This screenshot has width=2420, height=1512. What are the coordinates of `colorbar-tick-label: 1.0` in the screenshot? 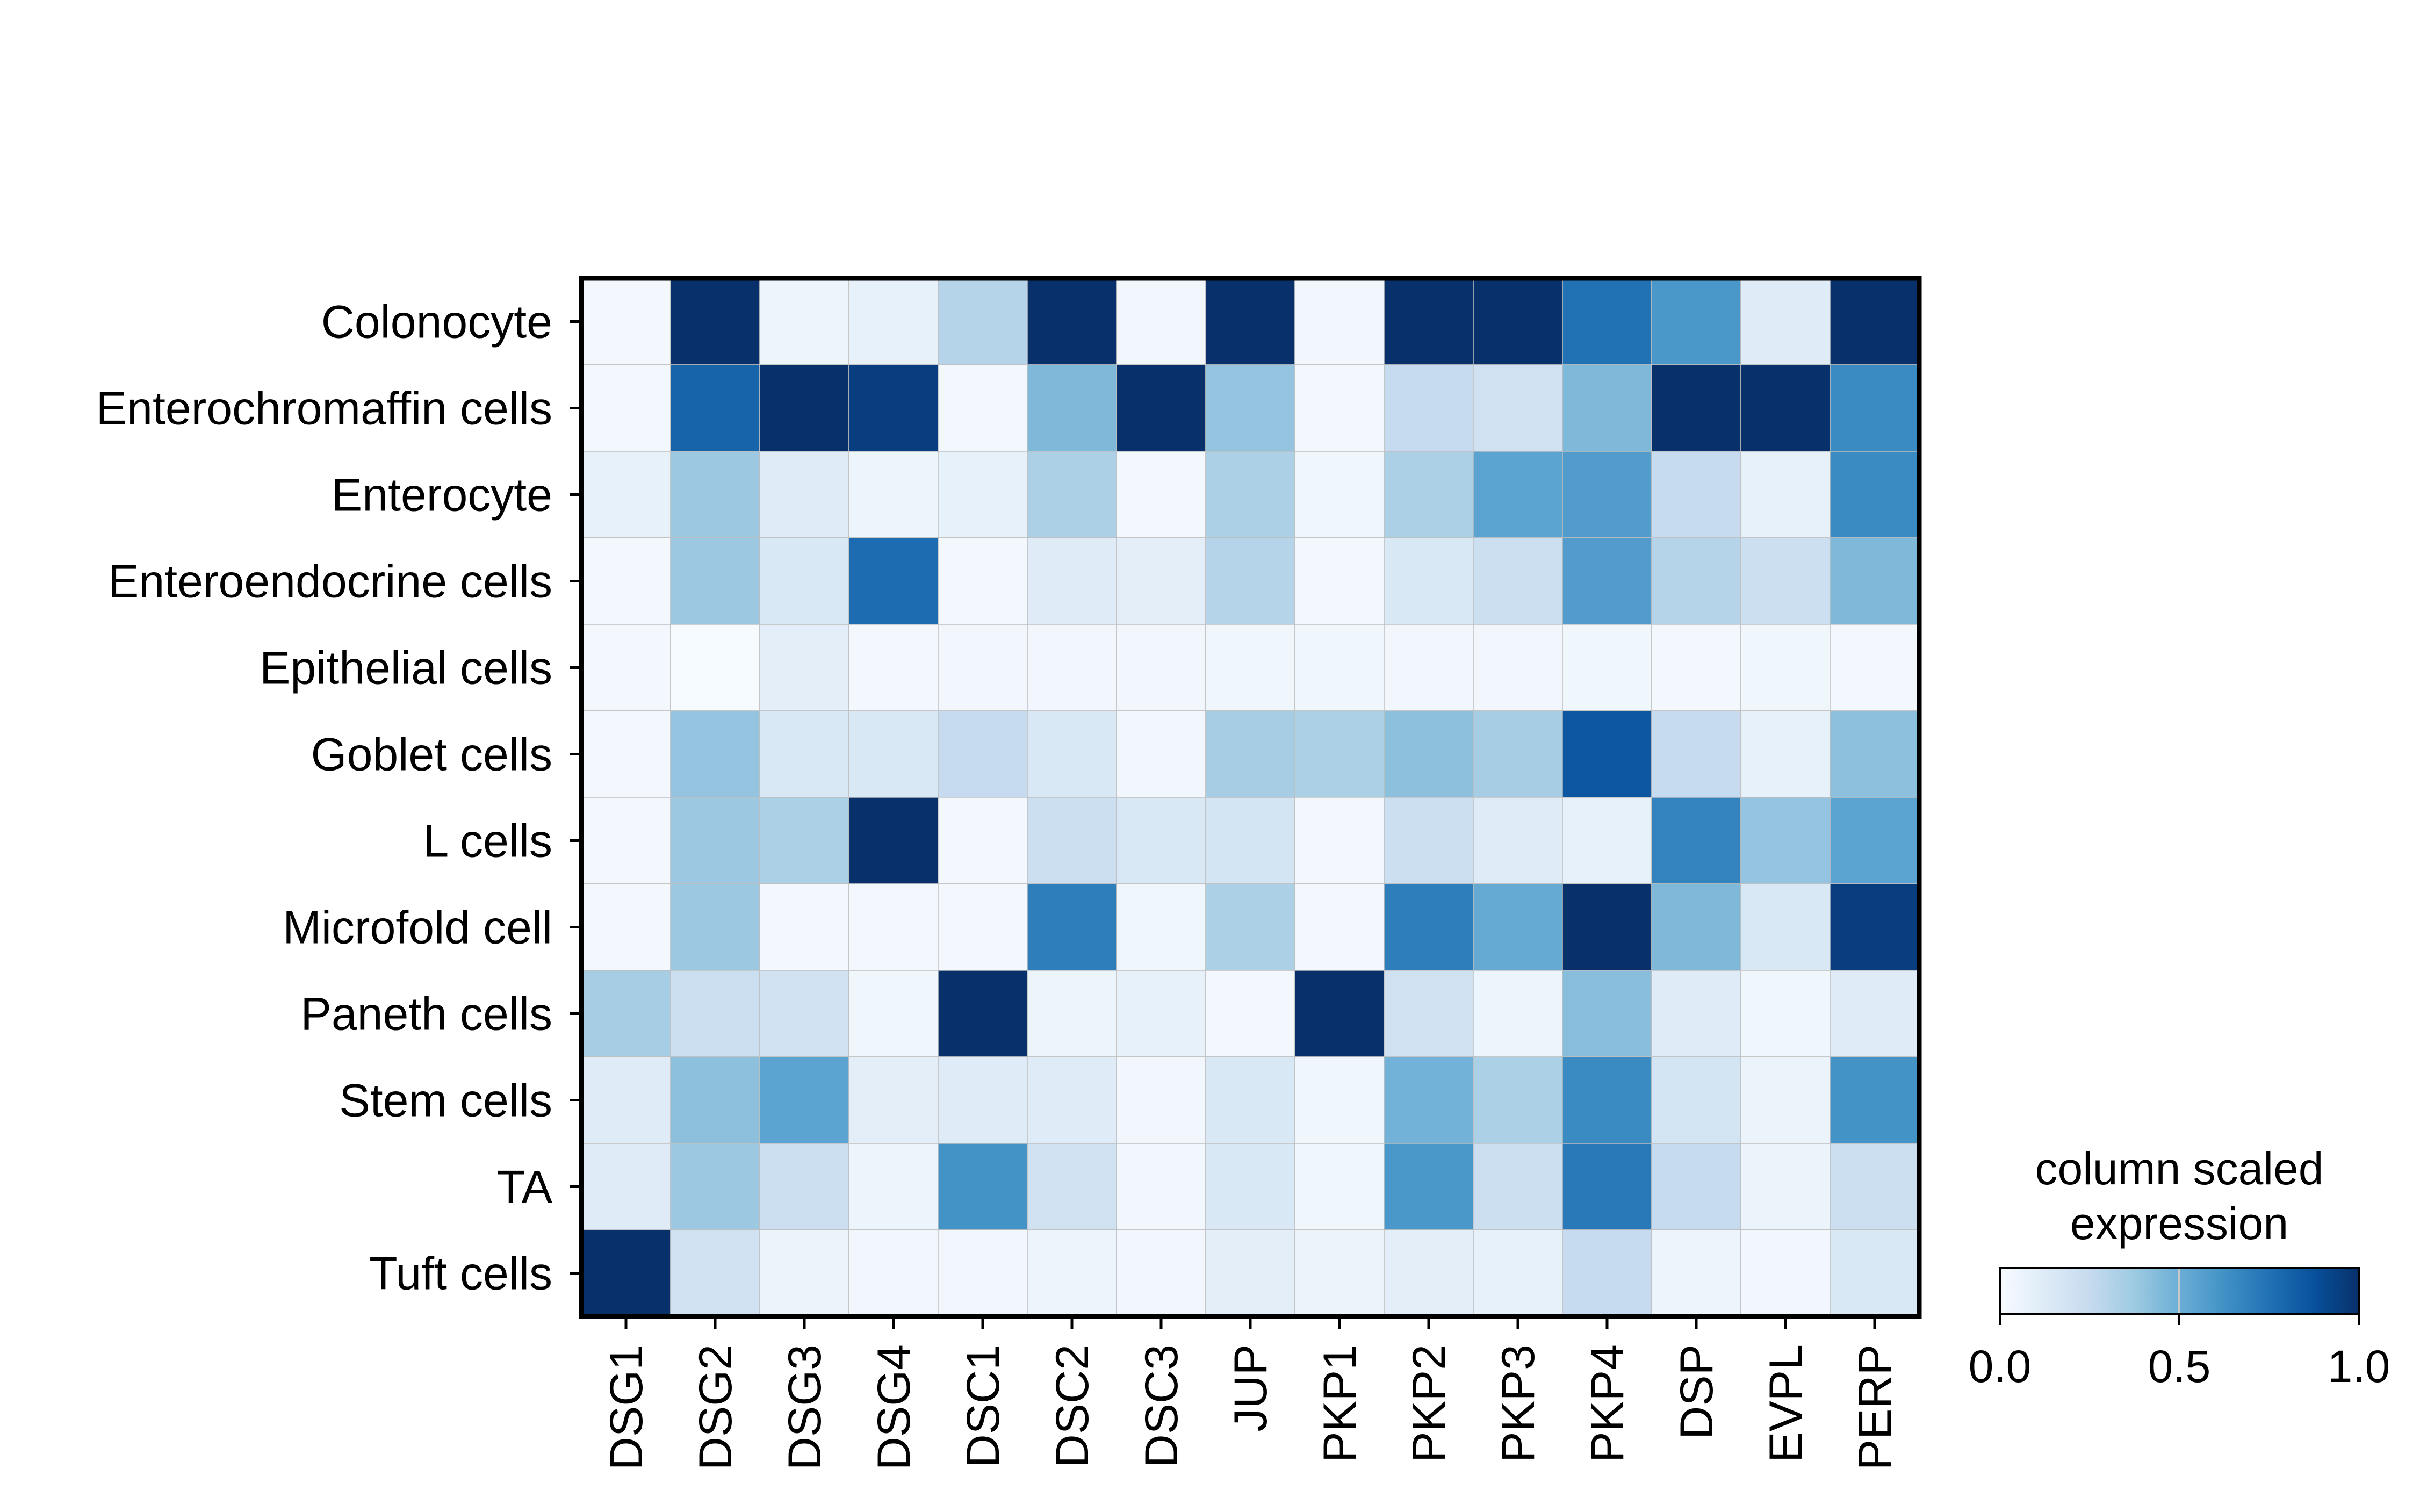 It's located at (2359, 1366).